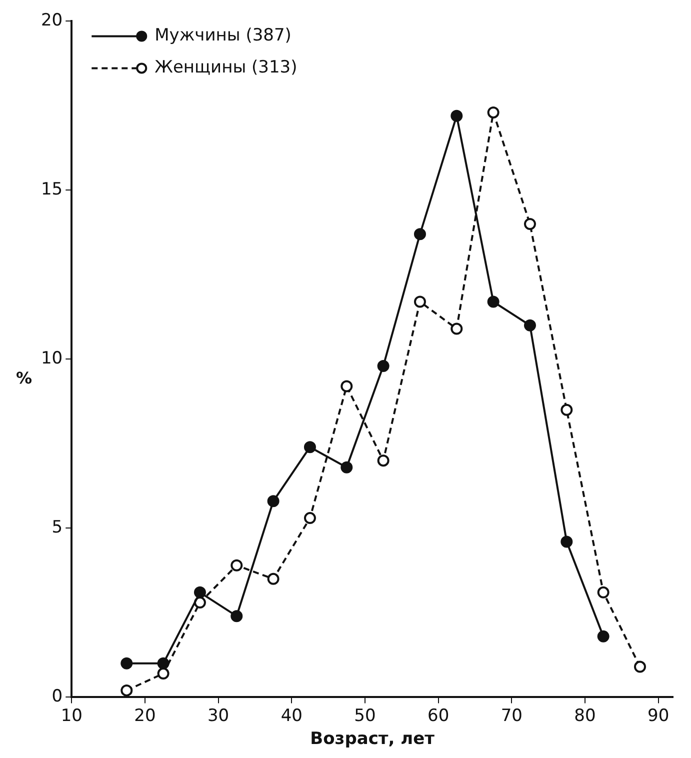 The image size is (691, 758). What do you see at coordinates (51, 20) in the screenshot?
I see `y-tick-label: 20` at bounding box center [51, 20].